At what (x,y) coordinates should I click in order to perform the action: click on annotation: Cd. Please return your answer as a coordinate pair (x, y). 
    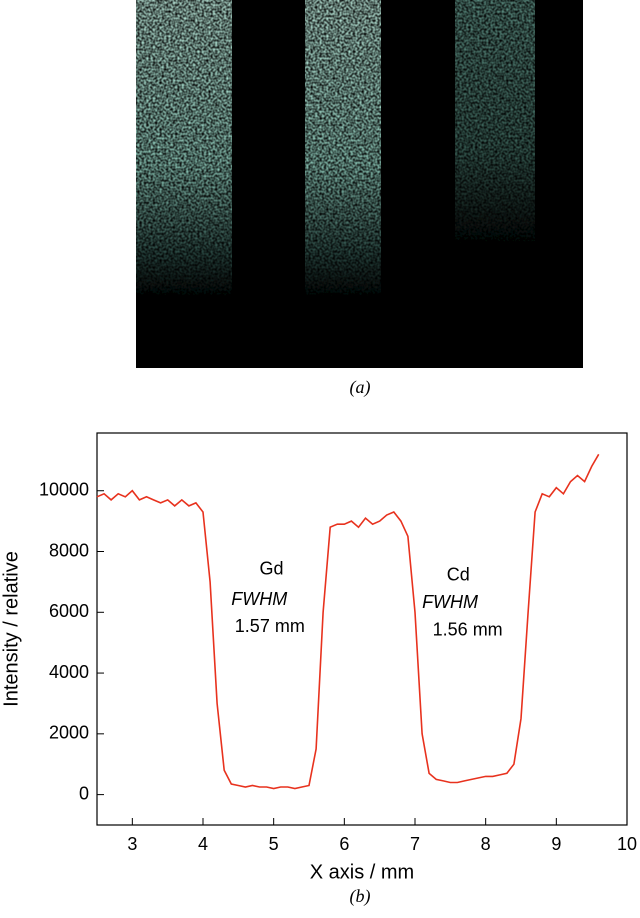
    Looking at the image, I should click on (458, 575).